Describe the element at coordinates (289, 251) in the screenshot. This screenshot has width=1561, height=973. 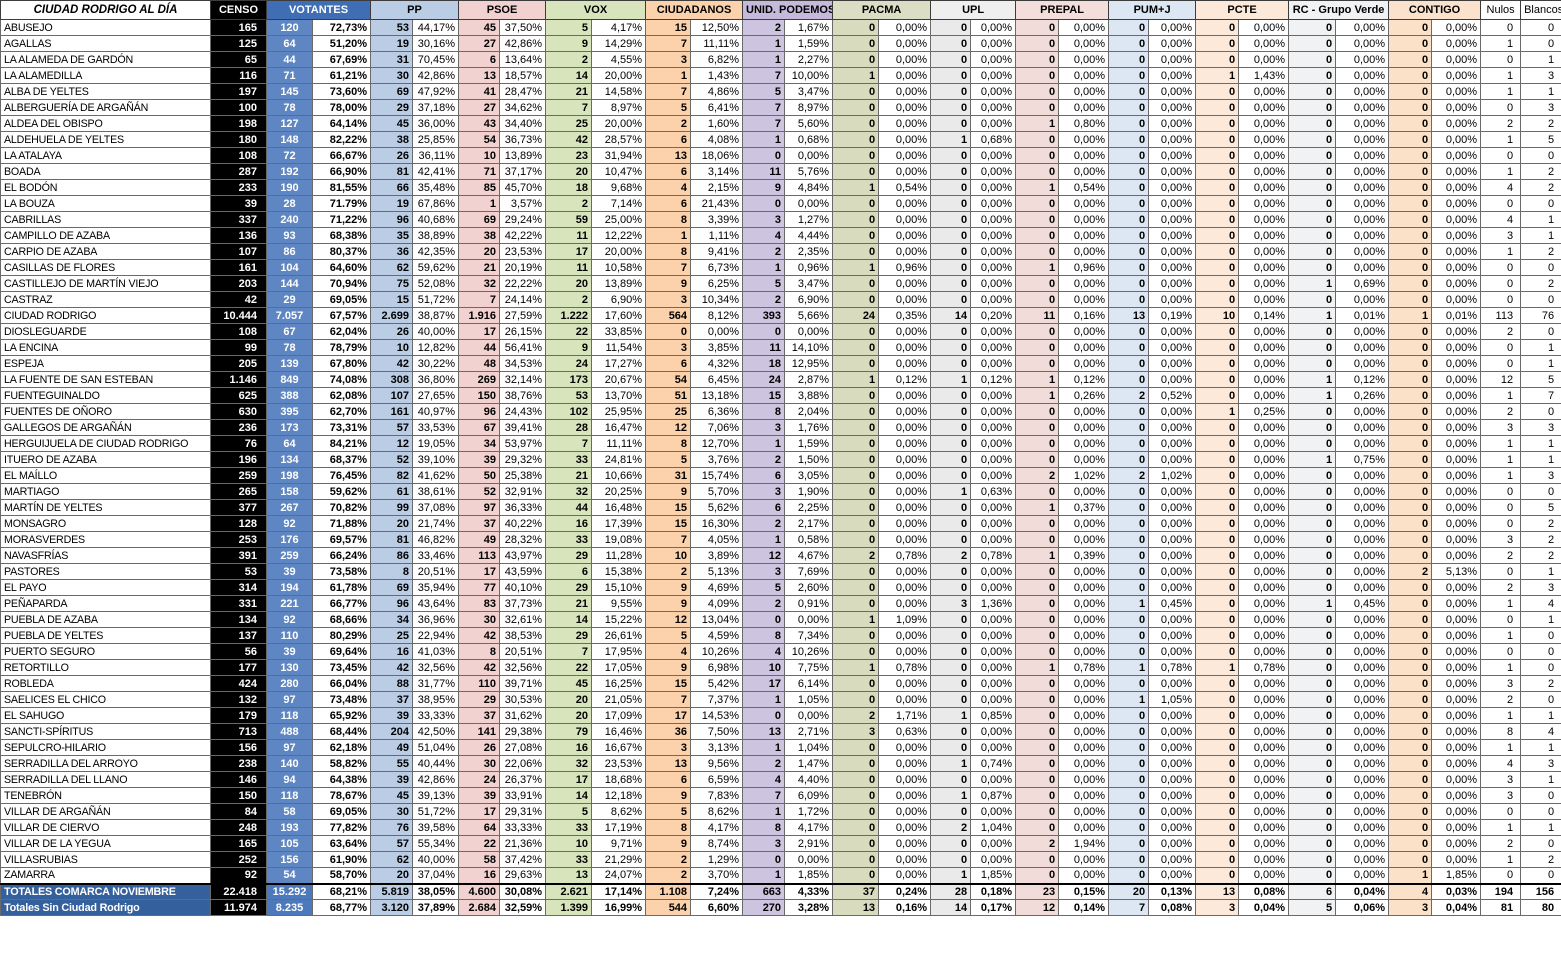
I see `cell-votantes-count: 86` at that location.